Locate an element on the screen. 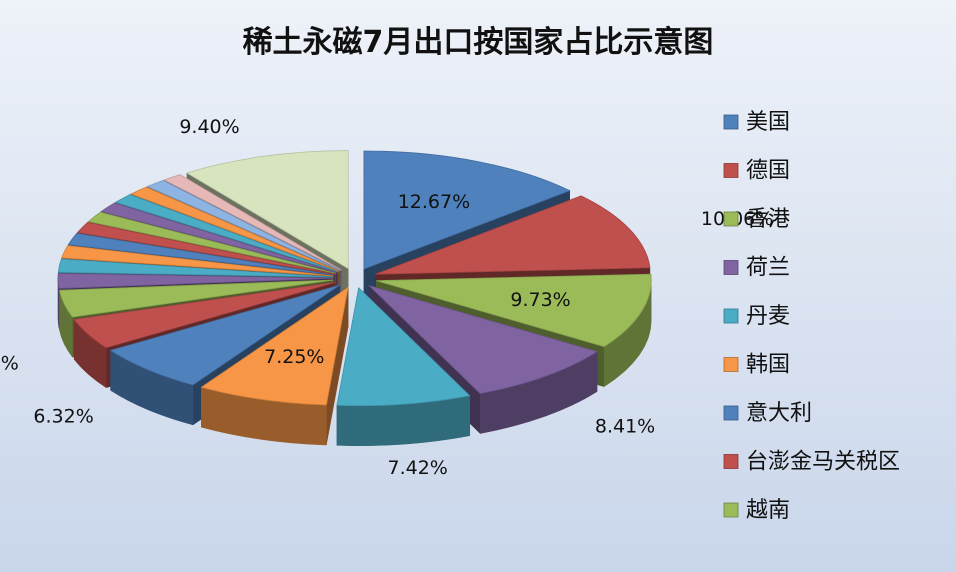  legend-label-3: 香港 is located at coordinates (768, 219).